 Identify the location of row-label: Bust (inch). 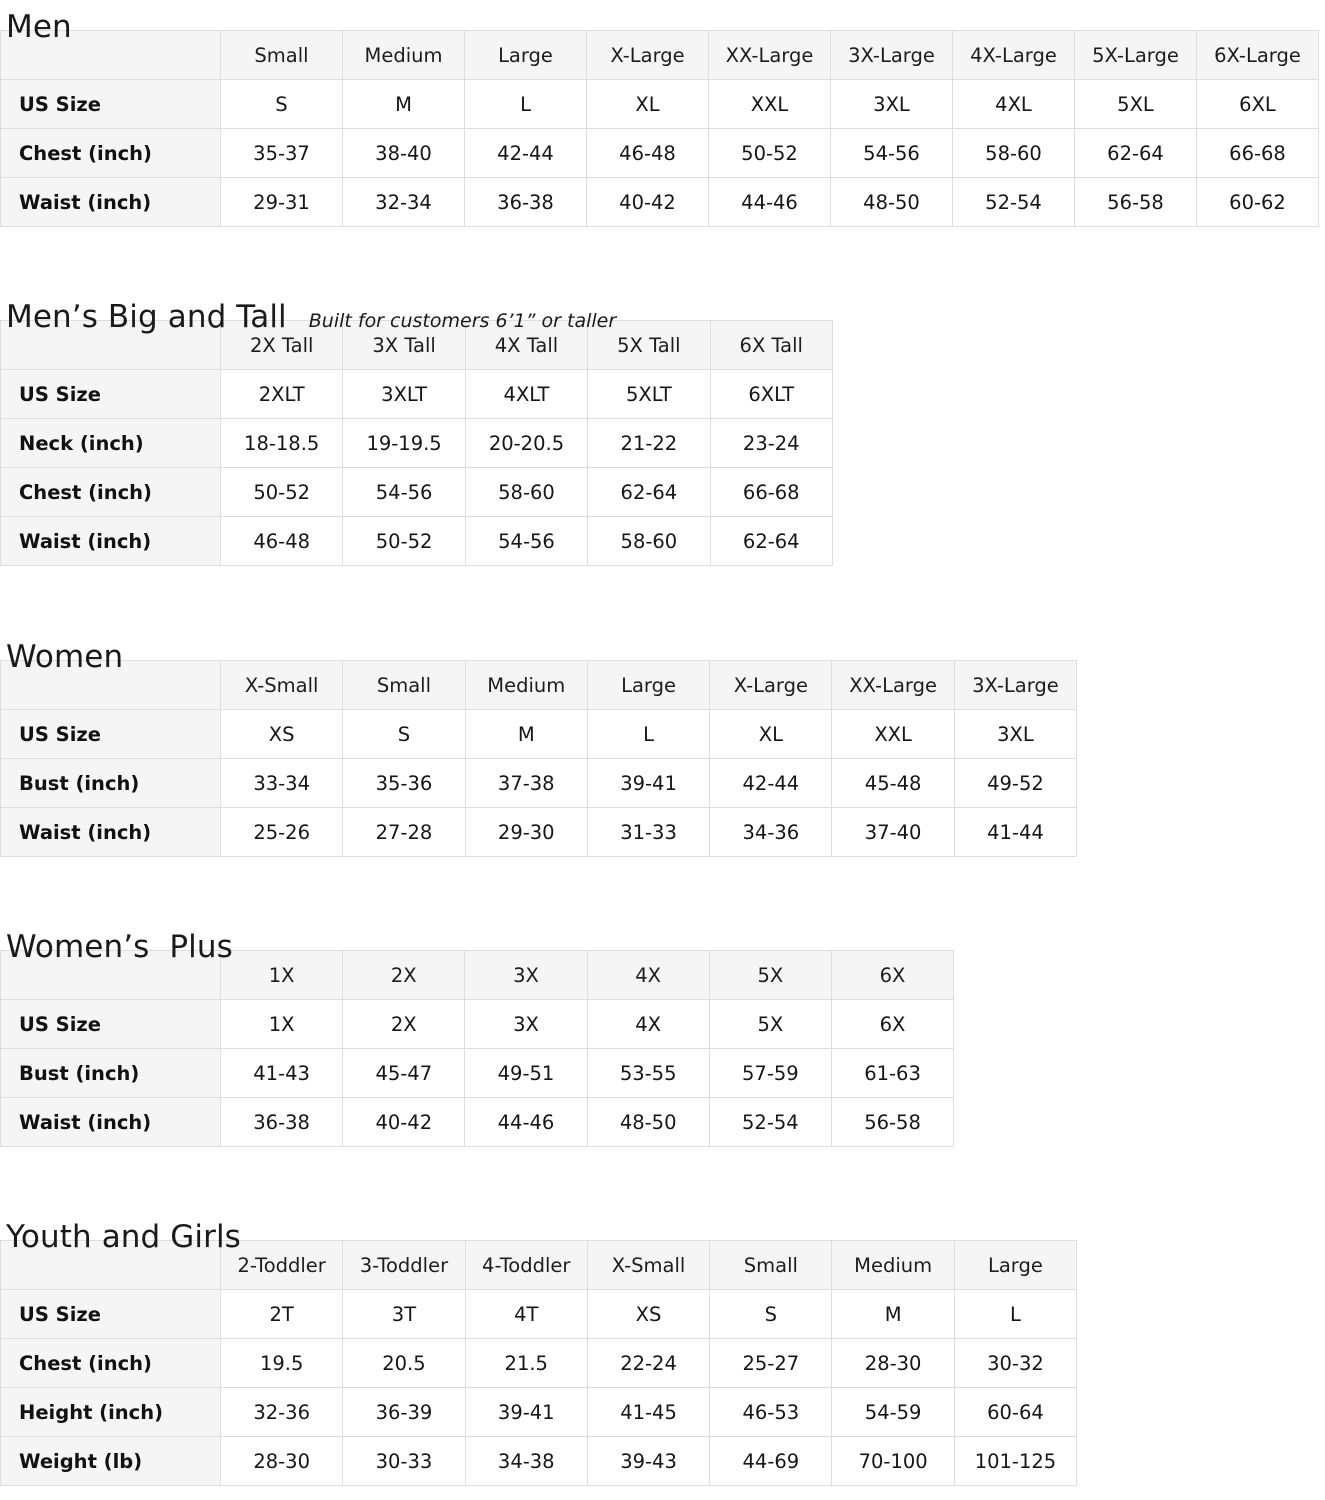
(110, 1073).